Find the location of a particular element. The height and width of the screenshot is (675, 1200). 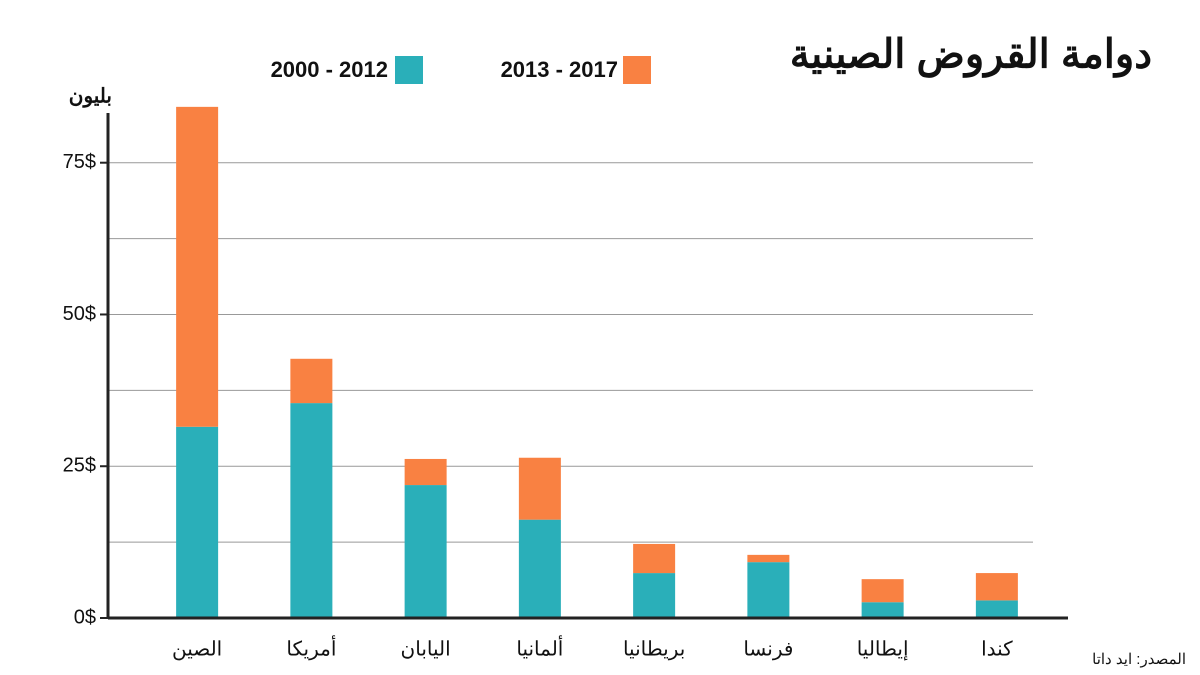

x-tick-label: الصين is located at coordinates (197, 649).